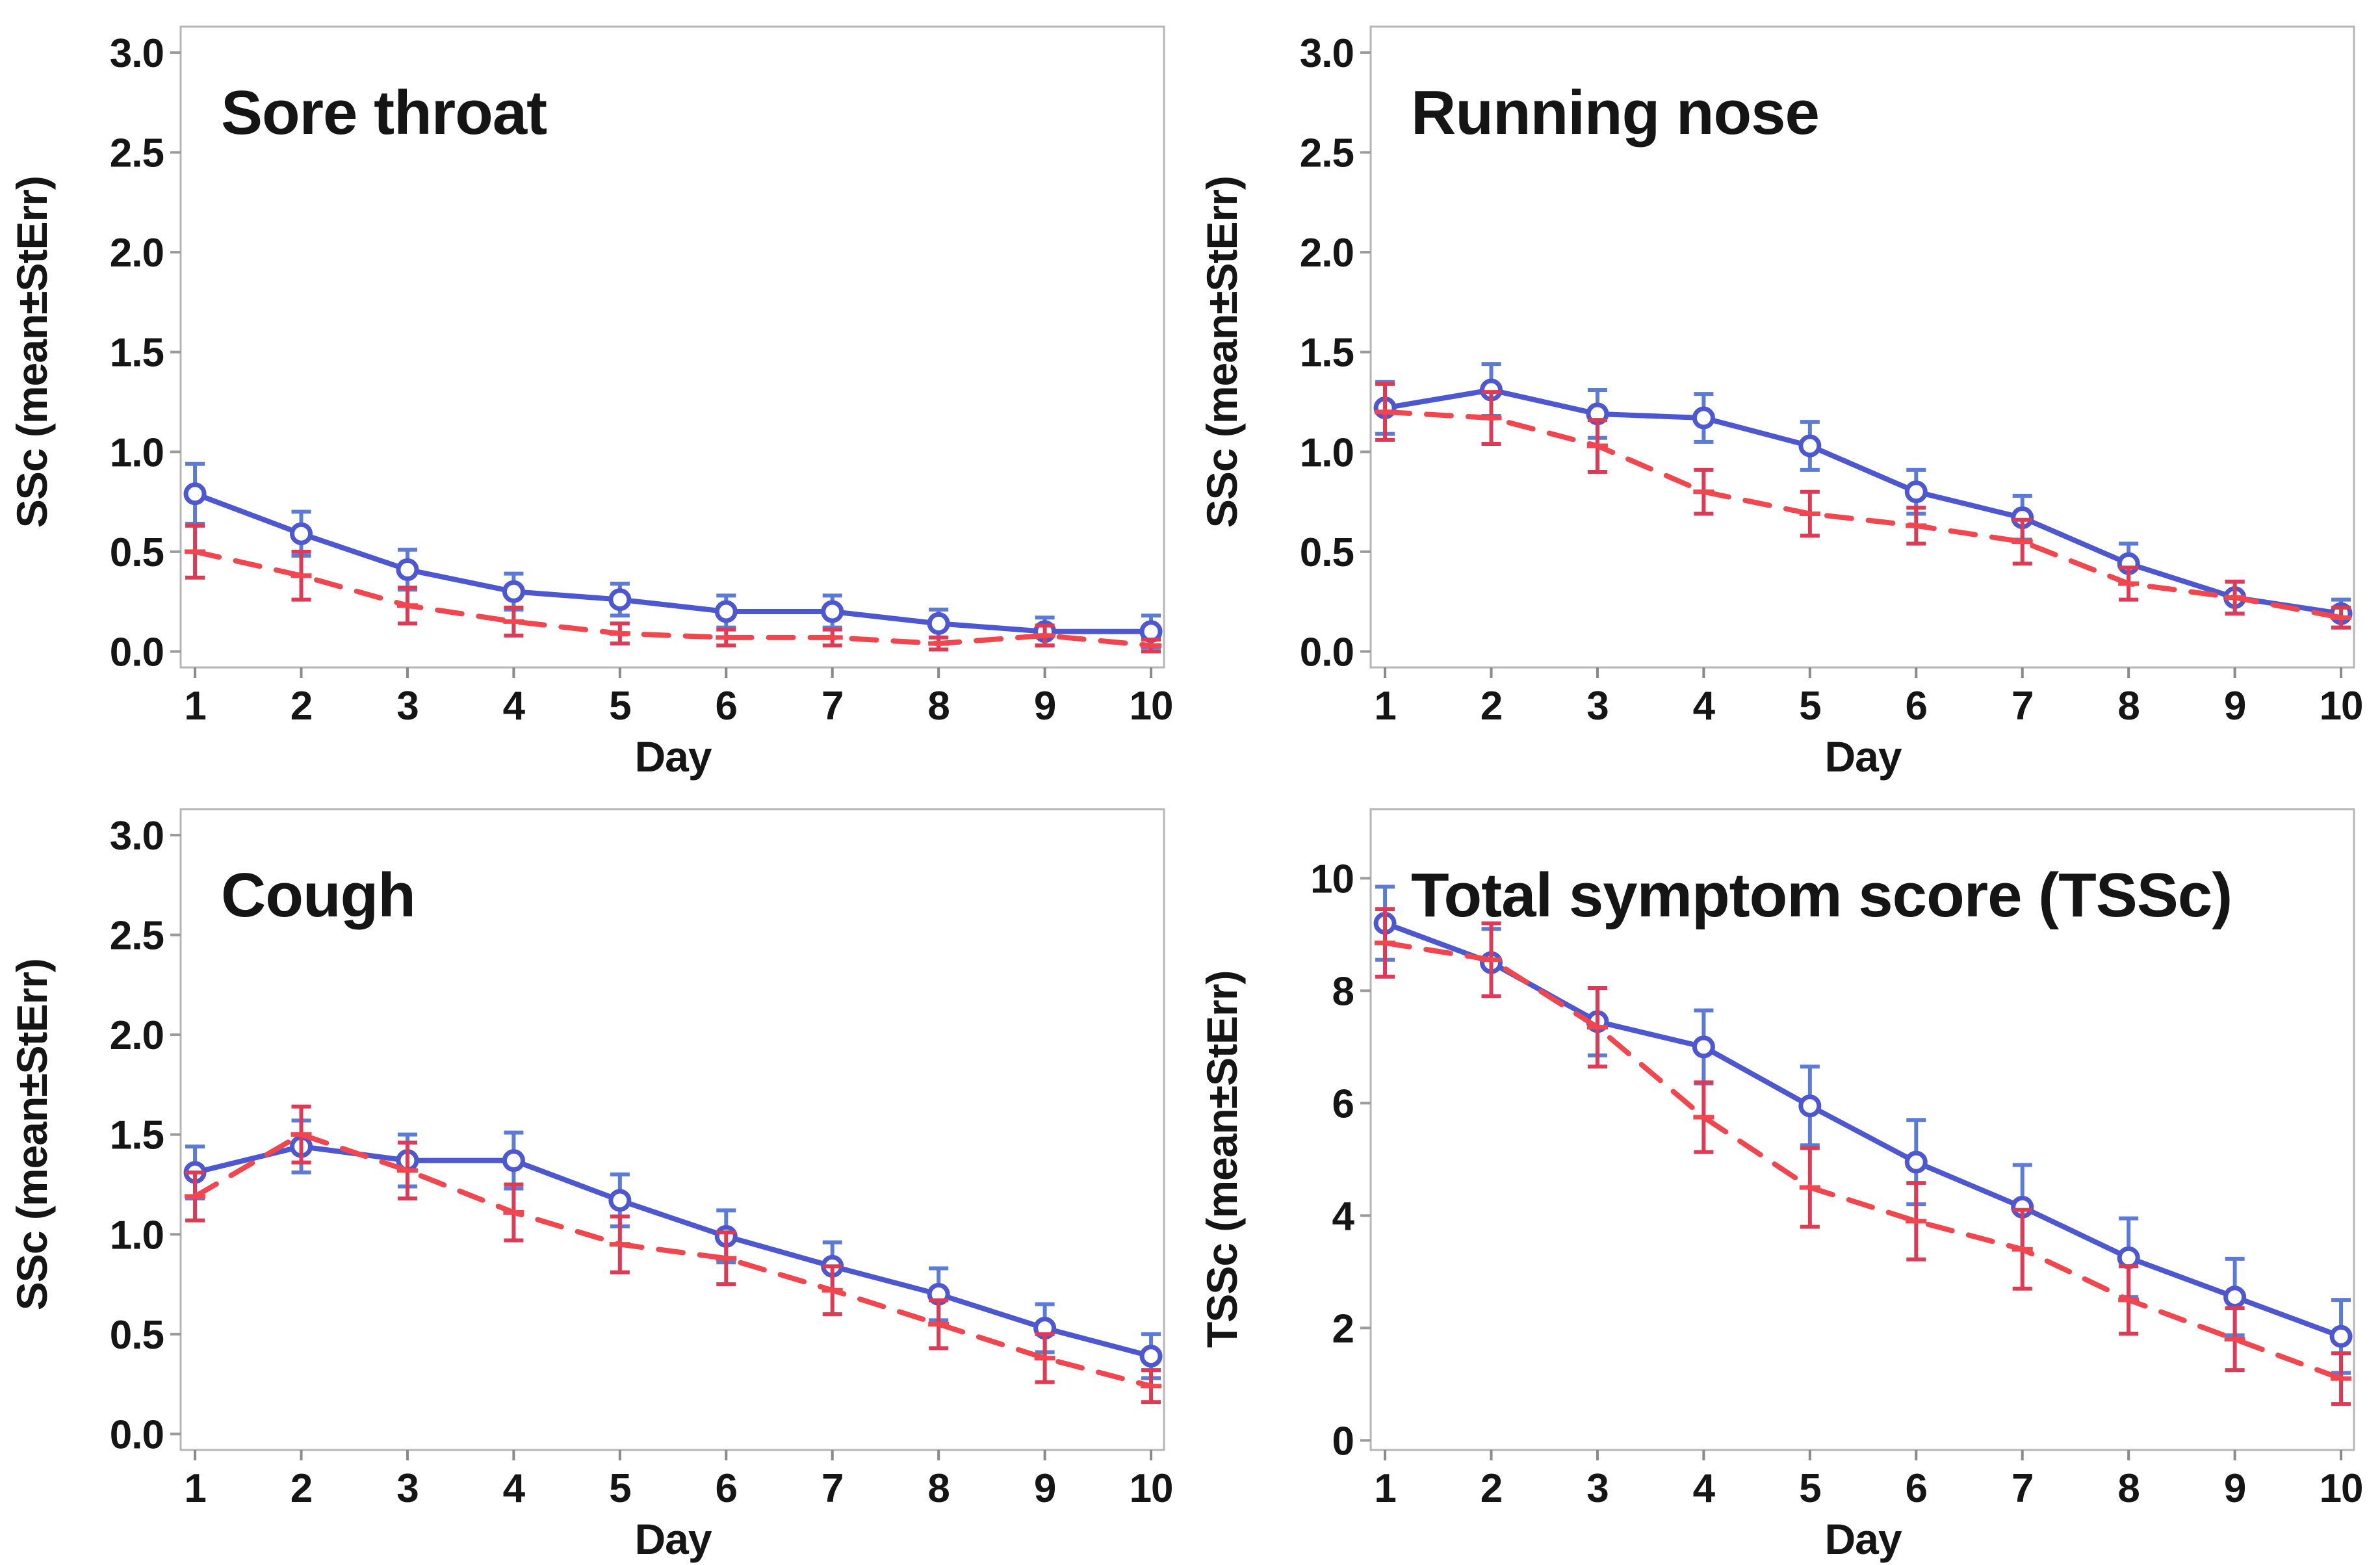 Image resolution: width=2380 pixels, height=1565 pixels. I want to click on chart-title: Total symptom score (TSSc), so click(1821, 895).